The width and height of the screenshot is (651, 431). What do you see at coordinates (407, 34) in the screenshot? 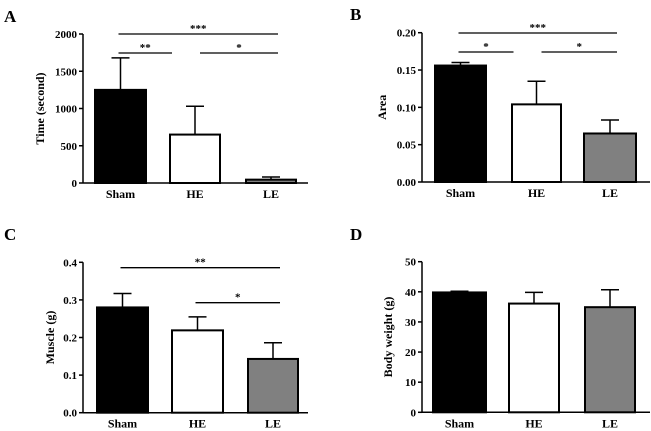
I see `y-tick-label: 0.20` at bounding box center [407, 34].